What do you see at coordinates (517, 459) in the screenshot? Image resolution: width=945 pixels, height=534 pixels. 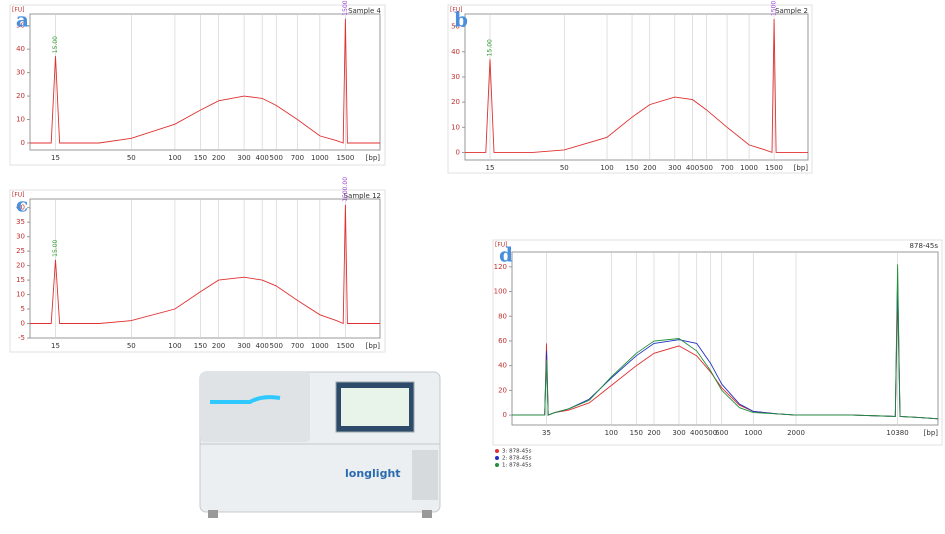 I see `legend-label: 2: 878-45s` at bounding box center [517, 459].